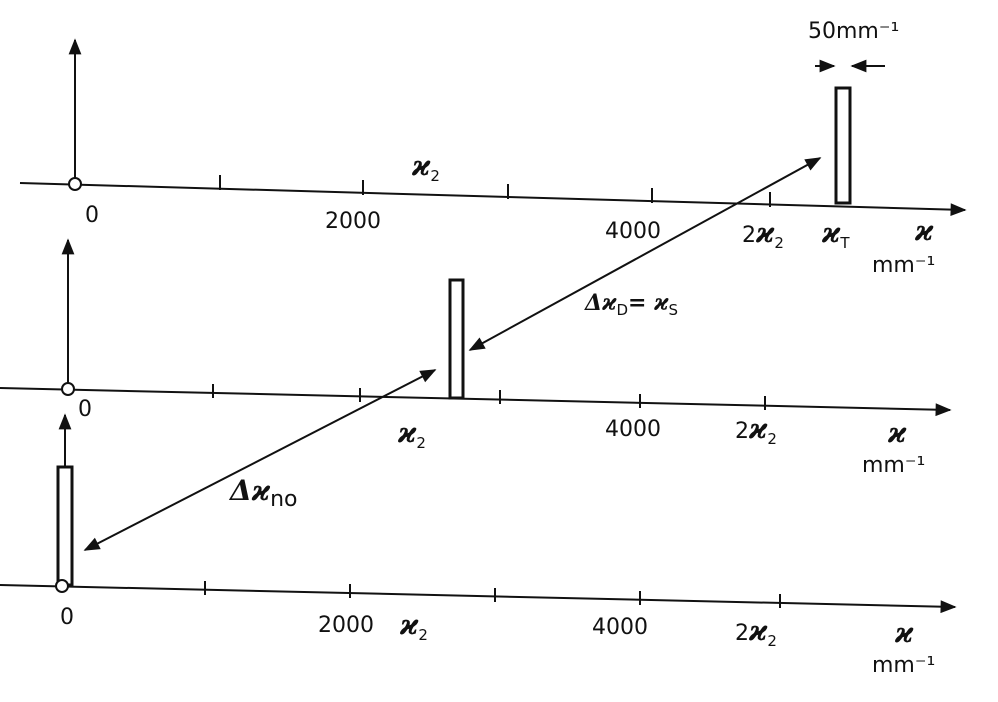 The height and width of the screenshot is (702, 998). I want to click on label-part: D, so click(622, 310).